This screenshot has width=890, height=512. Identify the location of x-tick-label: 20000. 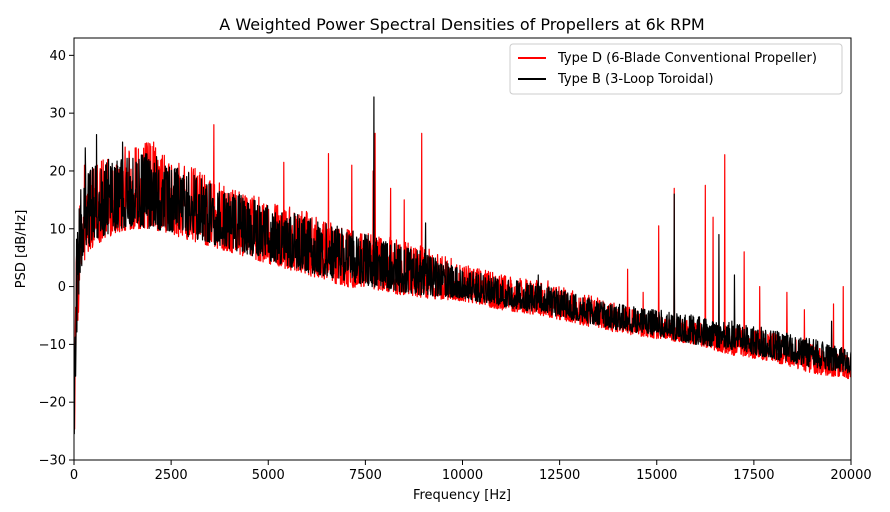
(850, 475).